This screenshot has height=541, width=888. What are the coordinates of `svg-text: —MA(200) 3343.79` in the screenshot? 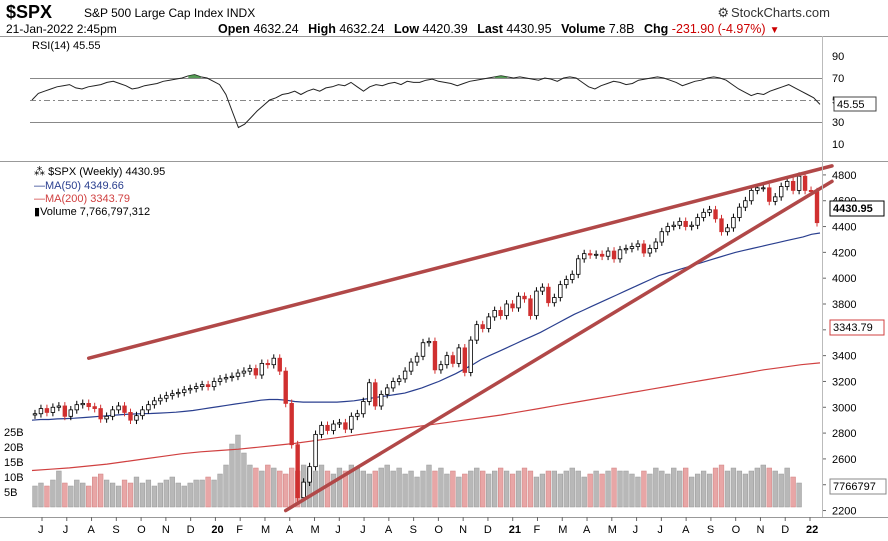 It's located at (82, 199).